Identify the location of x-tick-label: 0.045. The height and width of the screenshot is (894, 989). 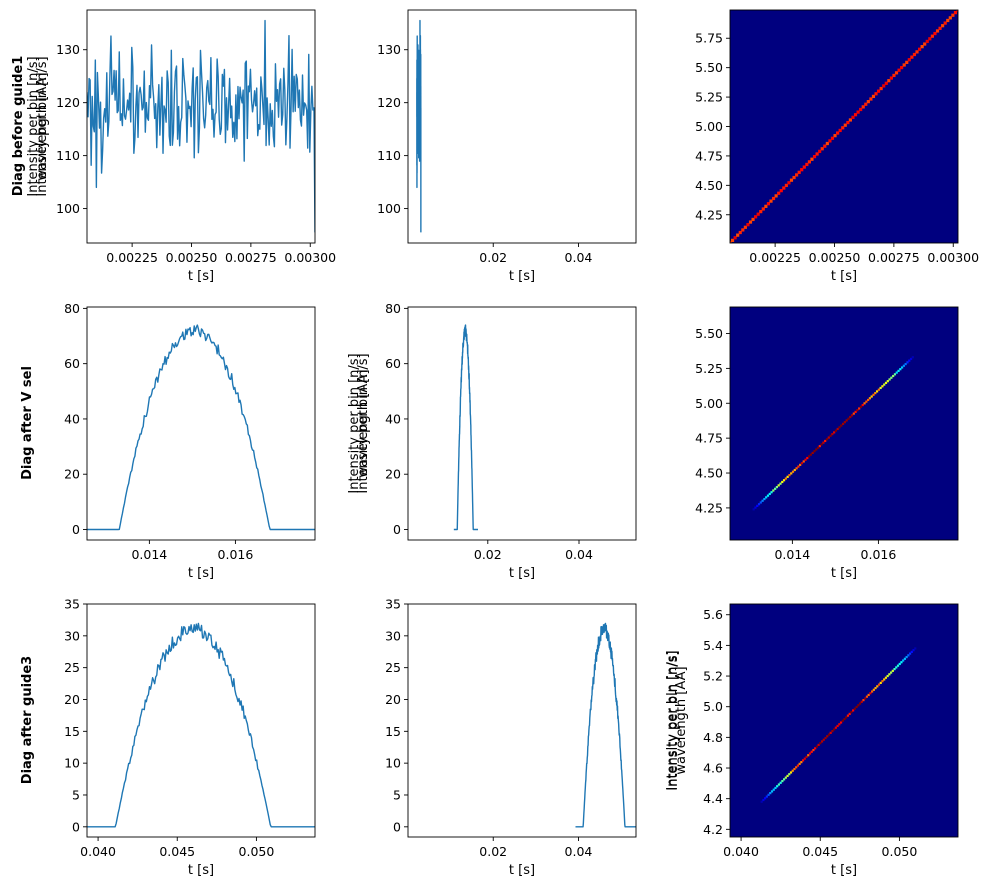
(177, 851).